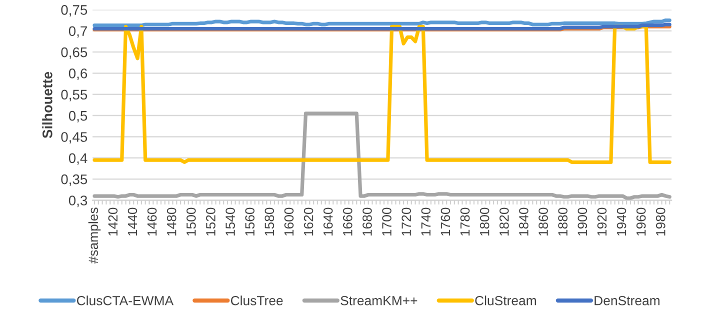 Image resolution: width=701 pixels, height=323 pixels. I want to click on x-tick-label: 1520, so click(211, 222).